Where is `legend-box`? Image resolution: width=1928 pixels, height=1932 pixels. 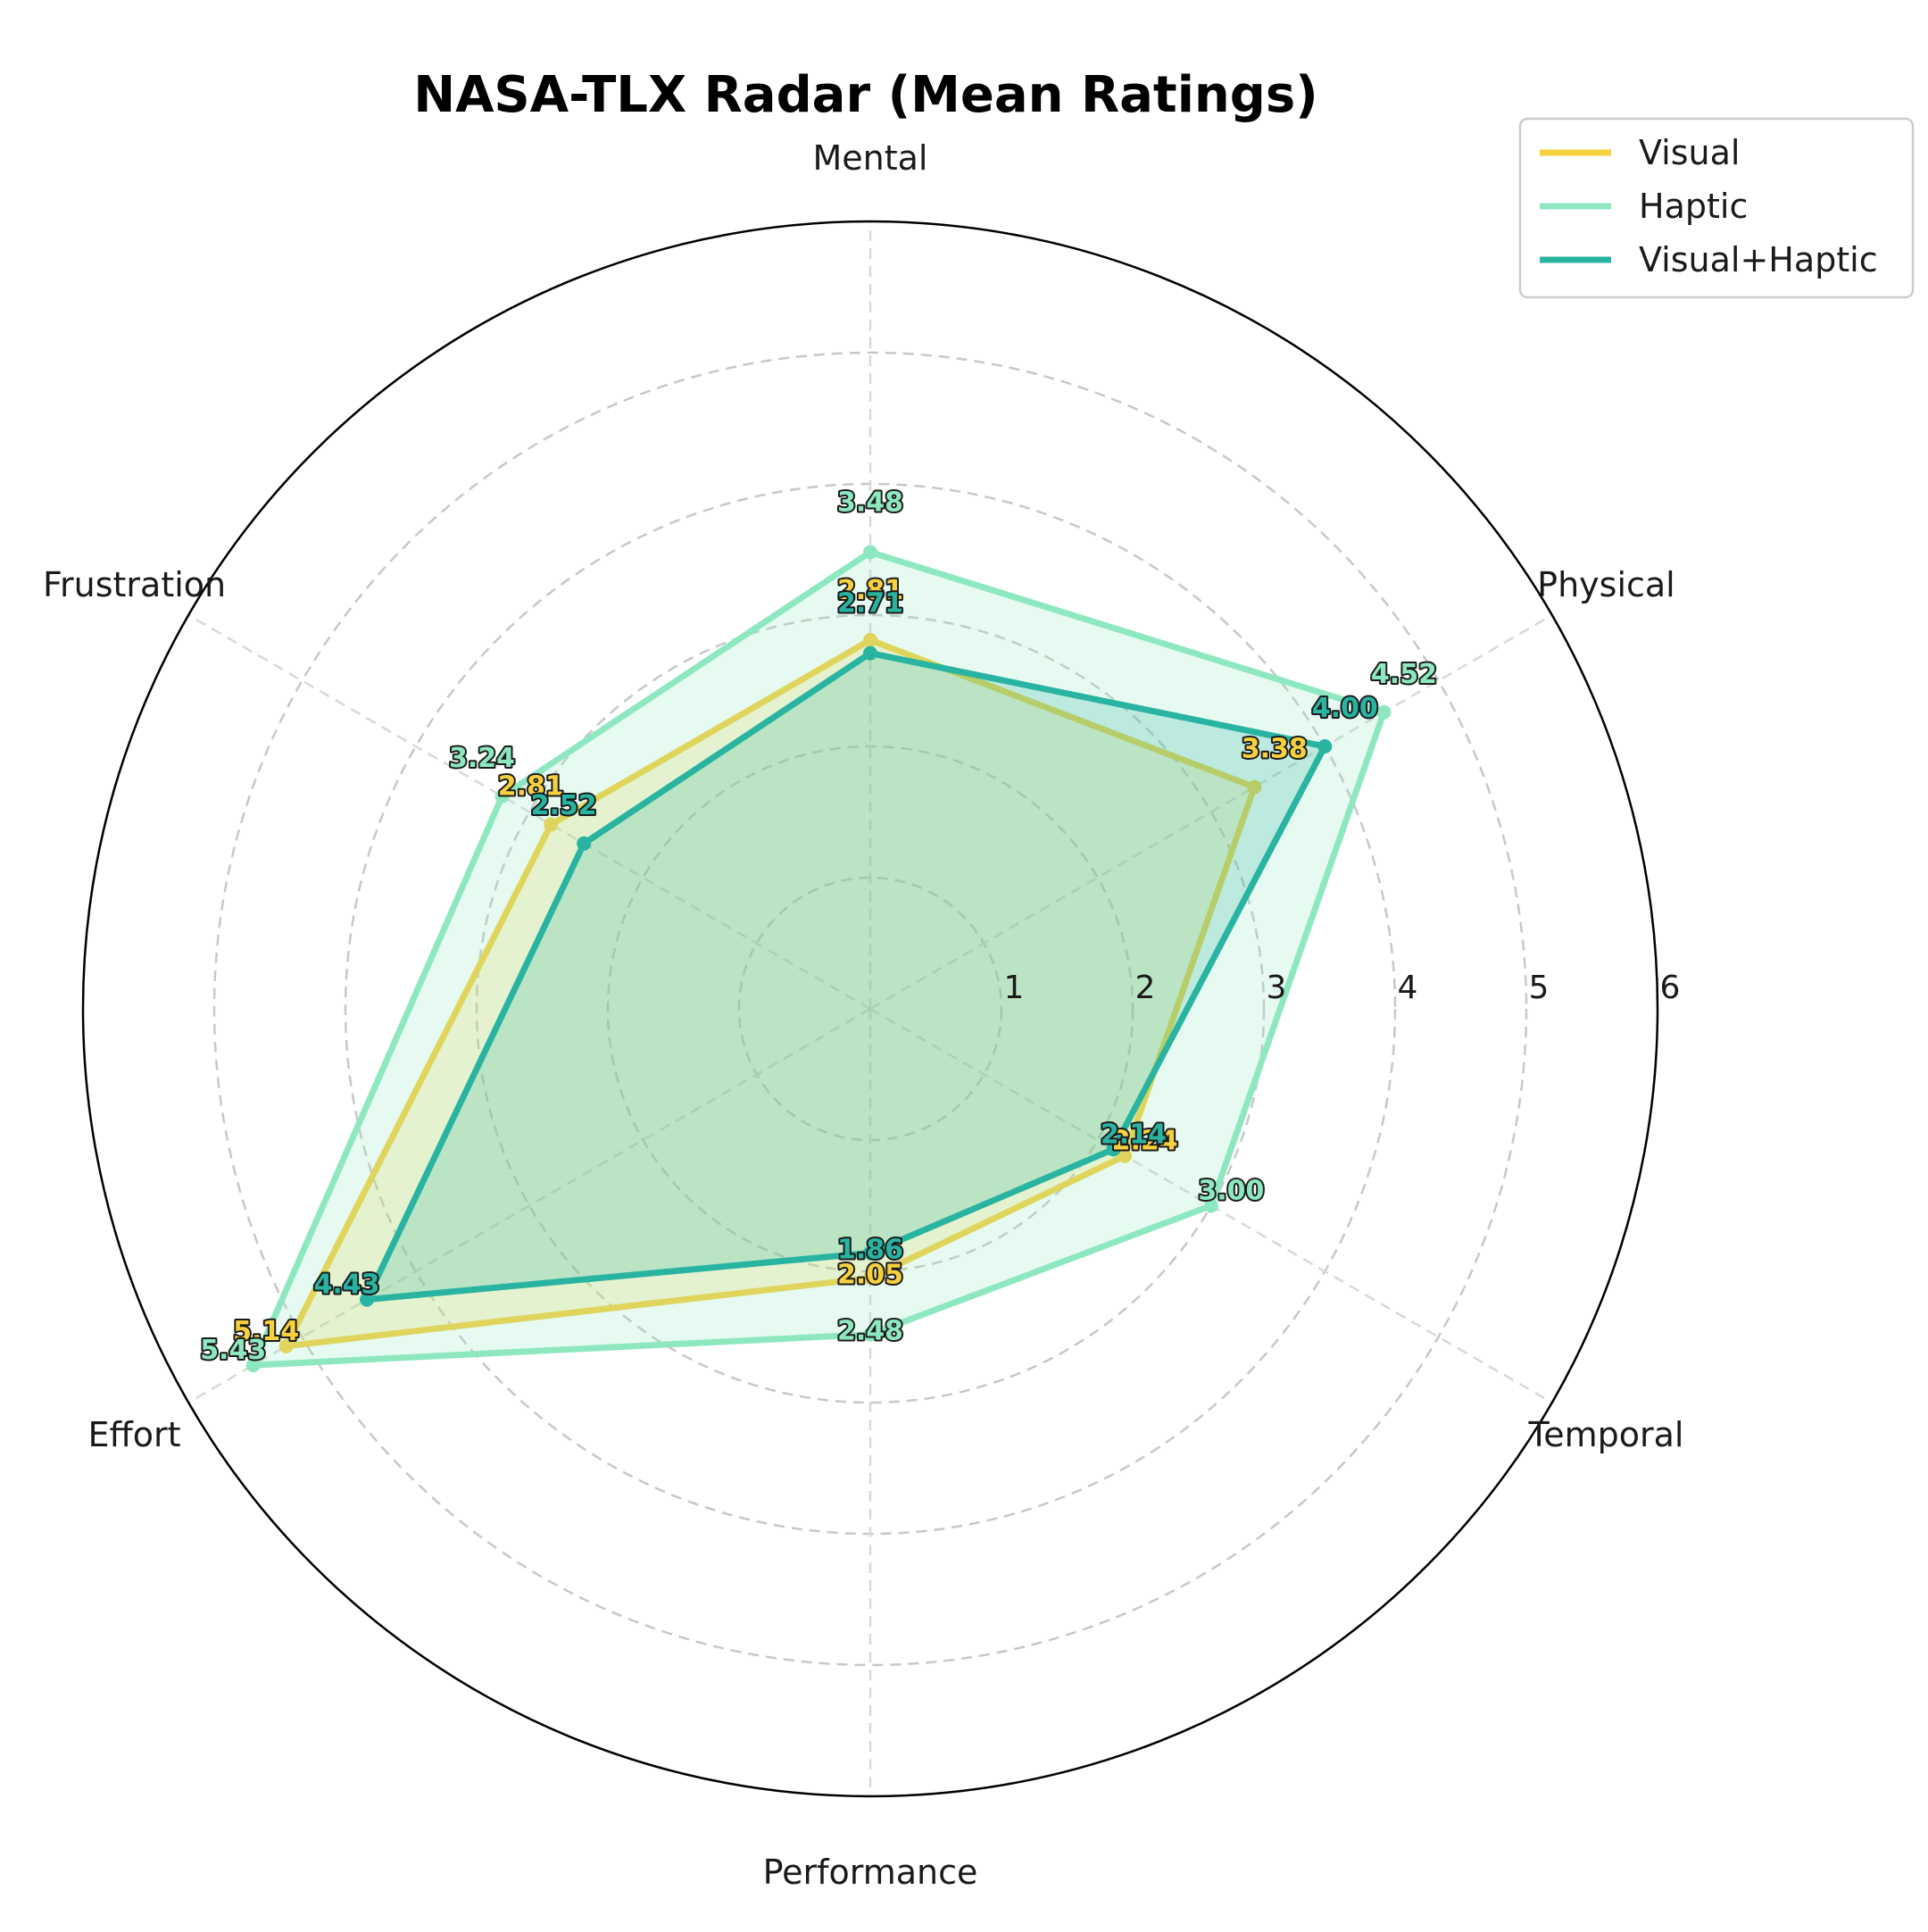
legend-box is located at coordinates (1716, 208).